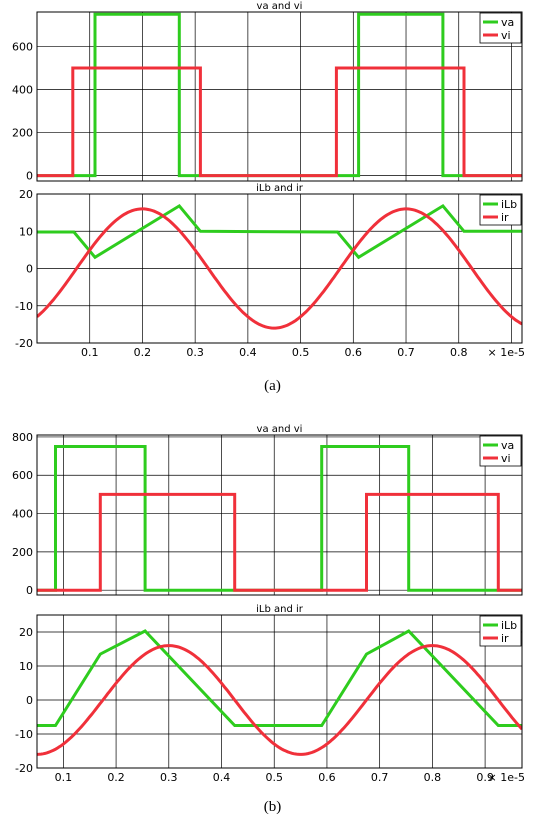 The width and height of the screenshot is (545, 825). What do you see at coordinates (272, 807) in the screenshot?
I see `caption-b: (b)` at bounding box center [272, 807].